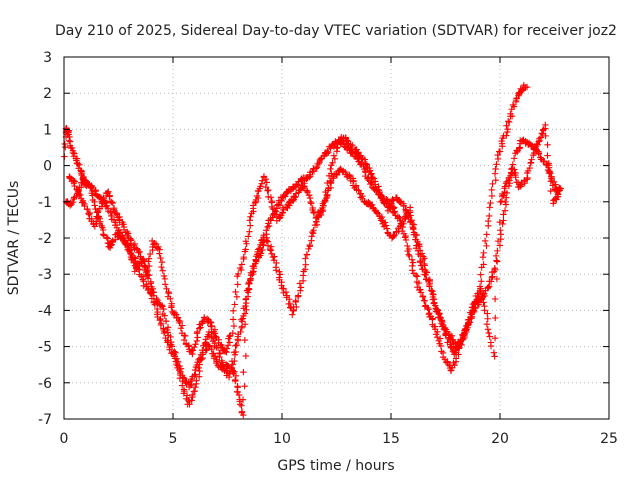 The height and width of the screenshot is (480, 640). What do you see at coordinates (47, 167) in the screenshot?
I see `y-tick-label: 0` at bounding box center [47, 167].